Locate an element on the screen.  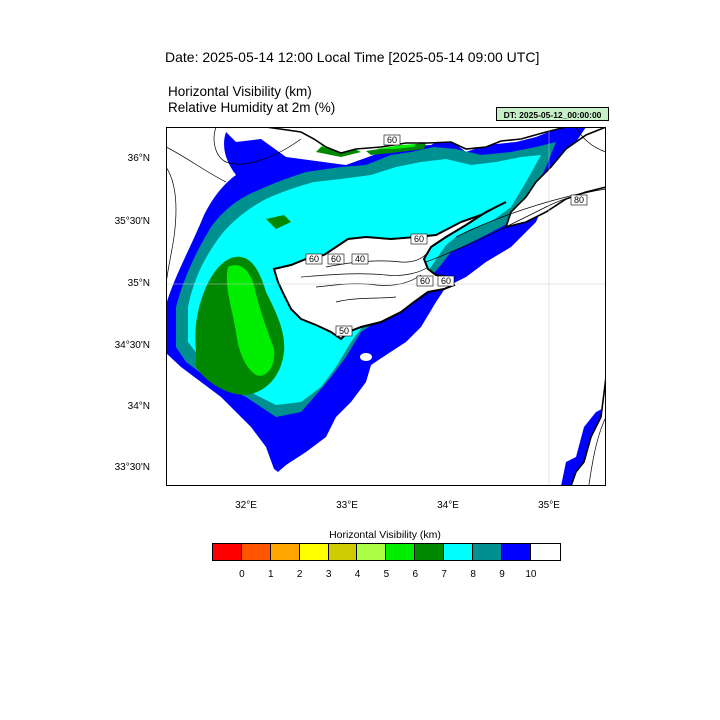
lon-label: 34°E is located at coordinates (448, 505).